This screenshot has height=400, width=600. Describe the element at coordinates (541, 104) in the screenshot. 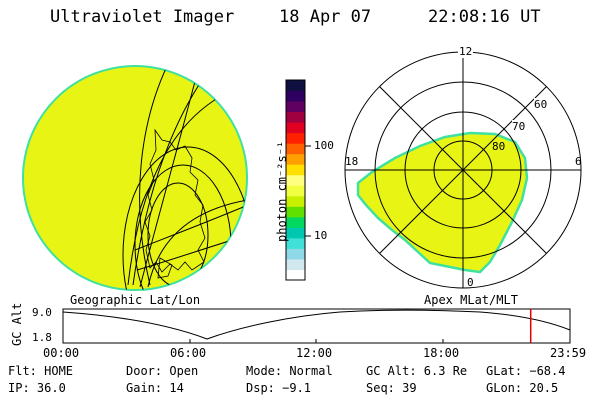

I see `polar-label-mlat-60: 60` at that location.